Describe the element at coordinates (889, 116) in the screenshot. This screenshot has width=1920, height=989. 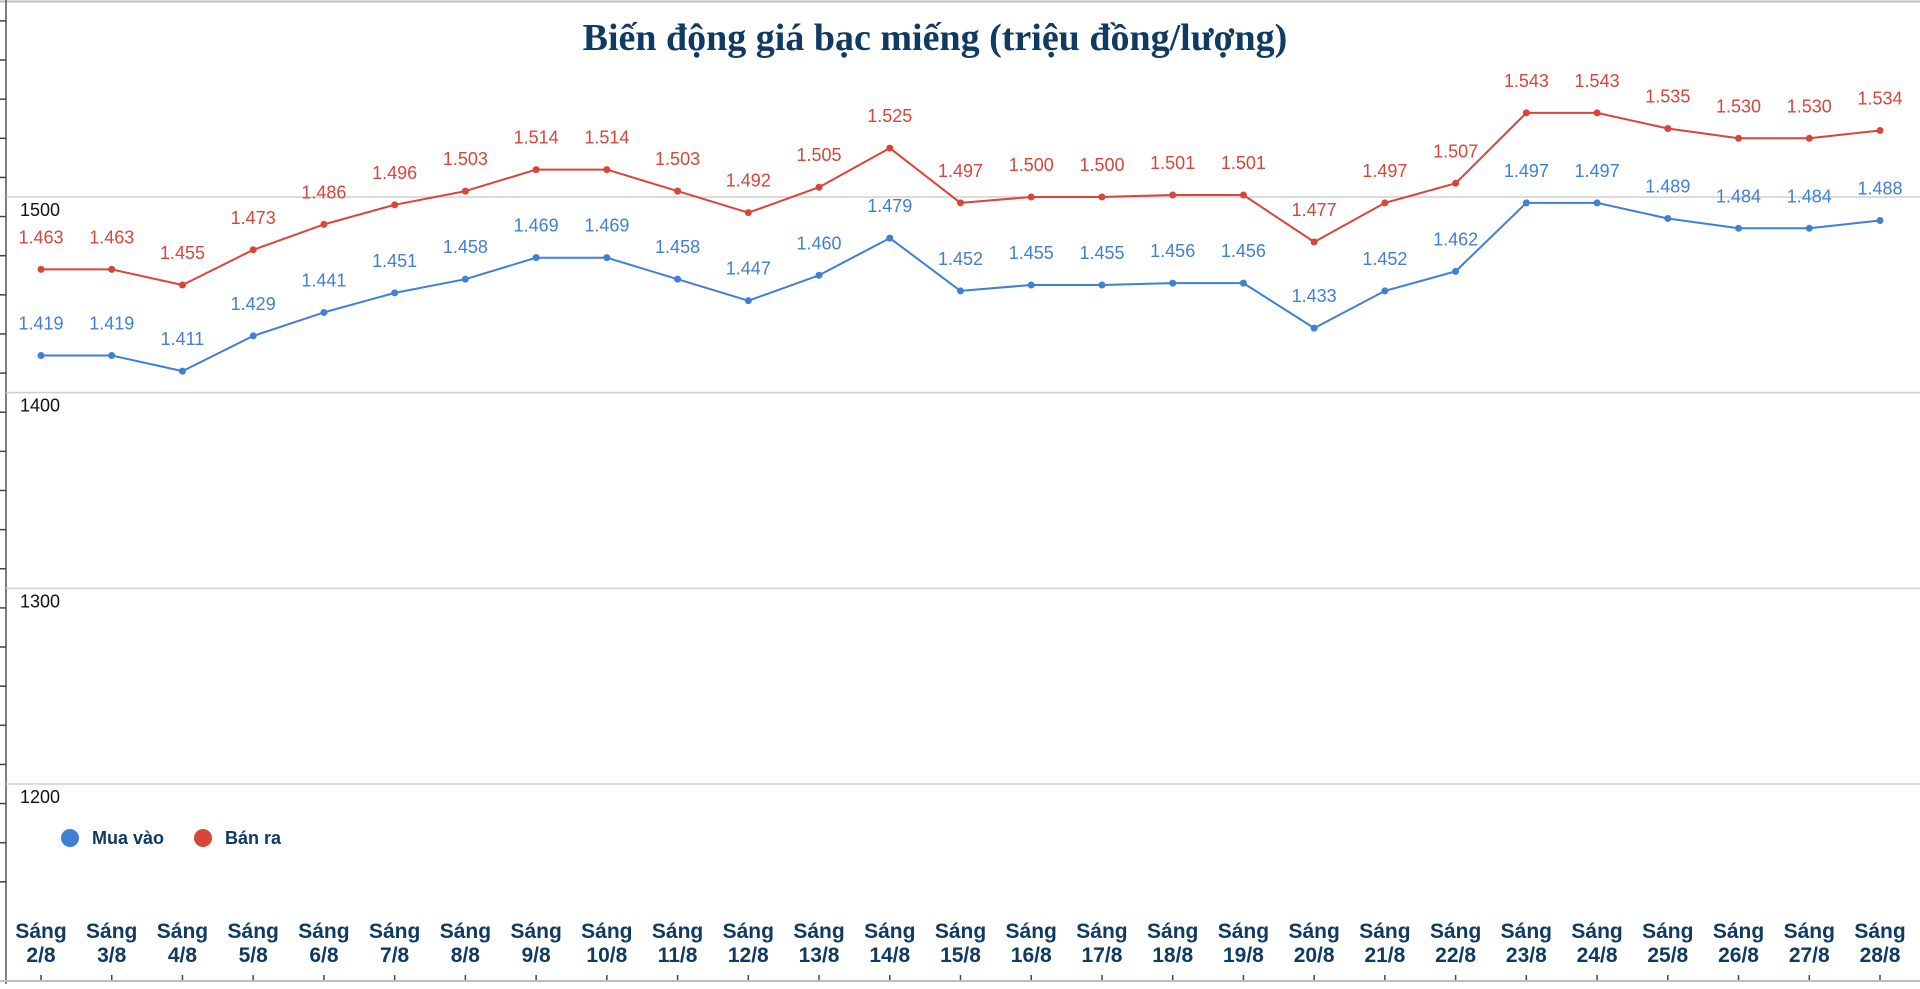
I see `data-label: 1.525` at that location.